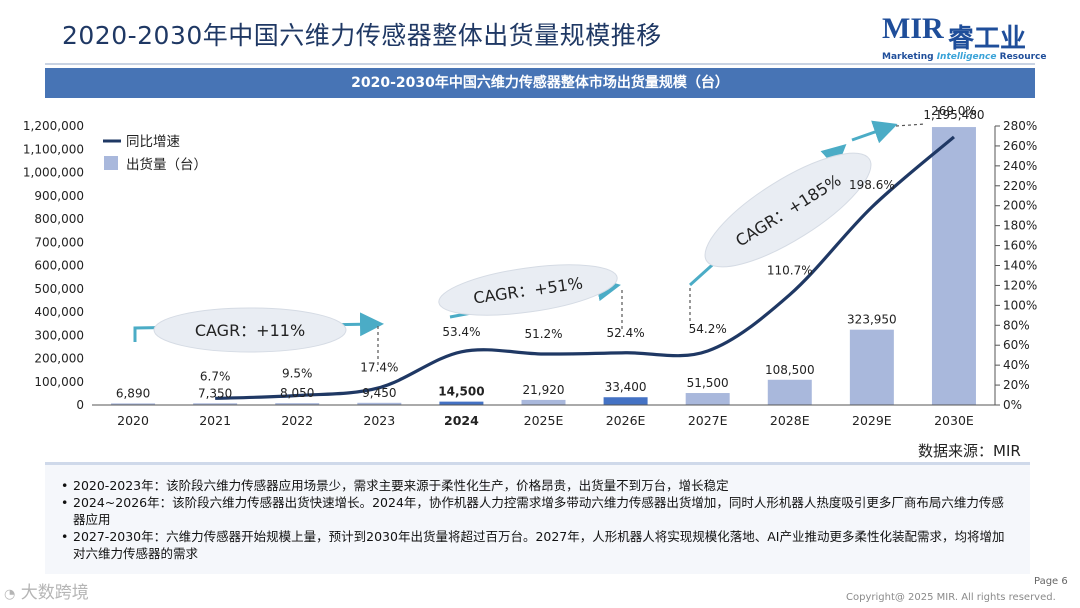 The height and width of the screenshot is (608, 1080). What do you see at coordinates (1020, 226) in the screenshot?
I see `right-axis-tick: 180%` at bounding box center [1020, 226].